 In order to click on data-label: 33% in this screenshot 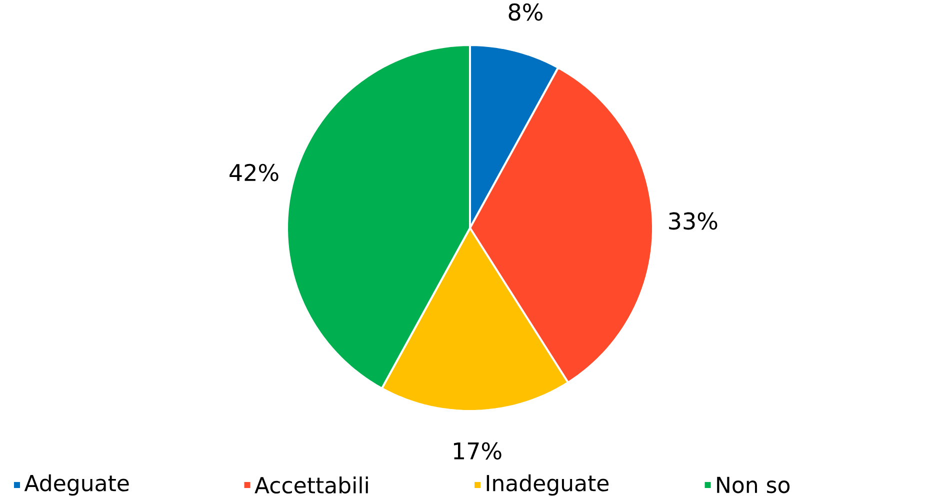, I will do `click(693, 221)`.